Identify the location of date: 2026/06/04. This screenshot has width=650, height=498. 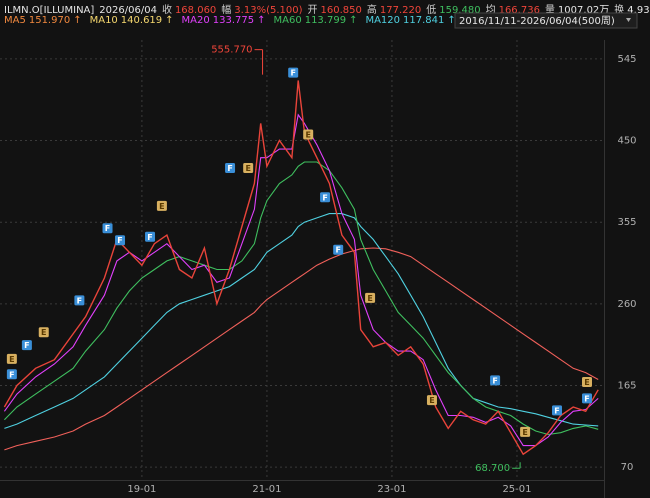
(128, 10).